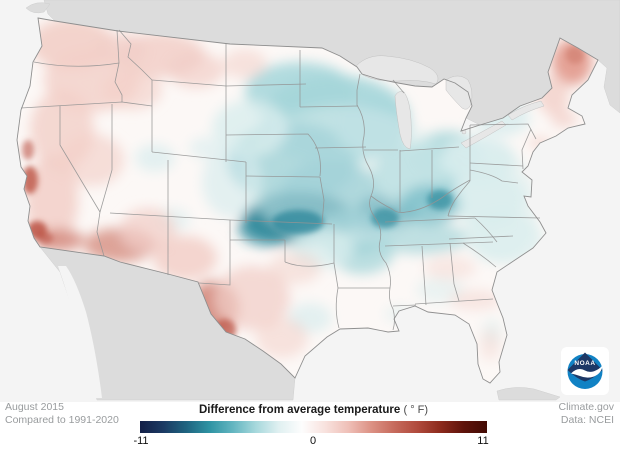  What do you see at coordinates (313, 427) in the screenshot?
I see `colorbar-gradient` at bounding box center [313, 427].